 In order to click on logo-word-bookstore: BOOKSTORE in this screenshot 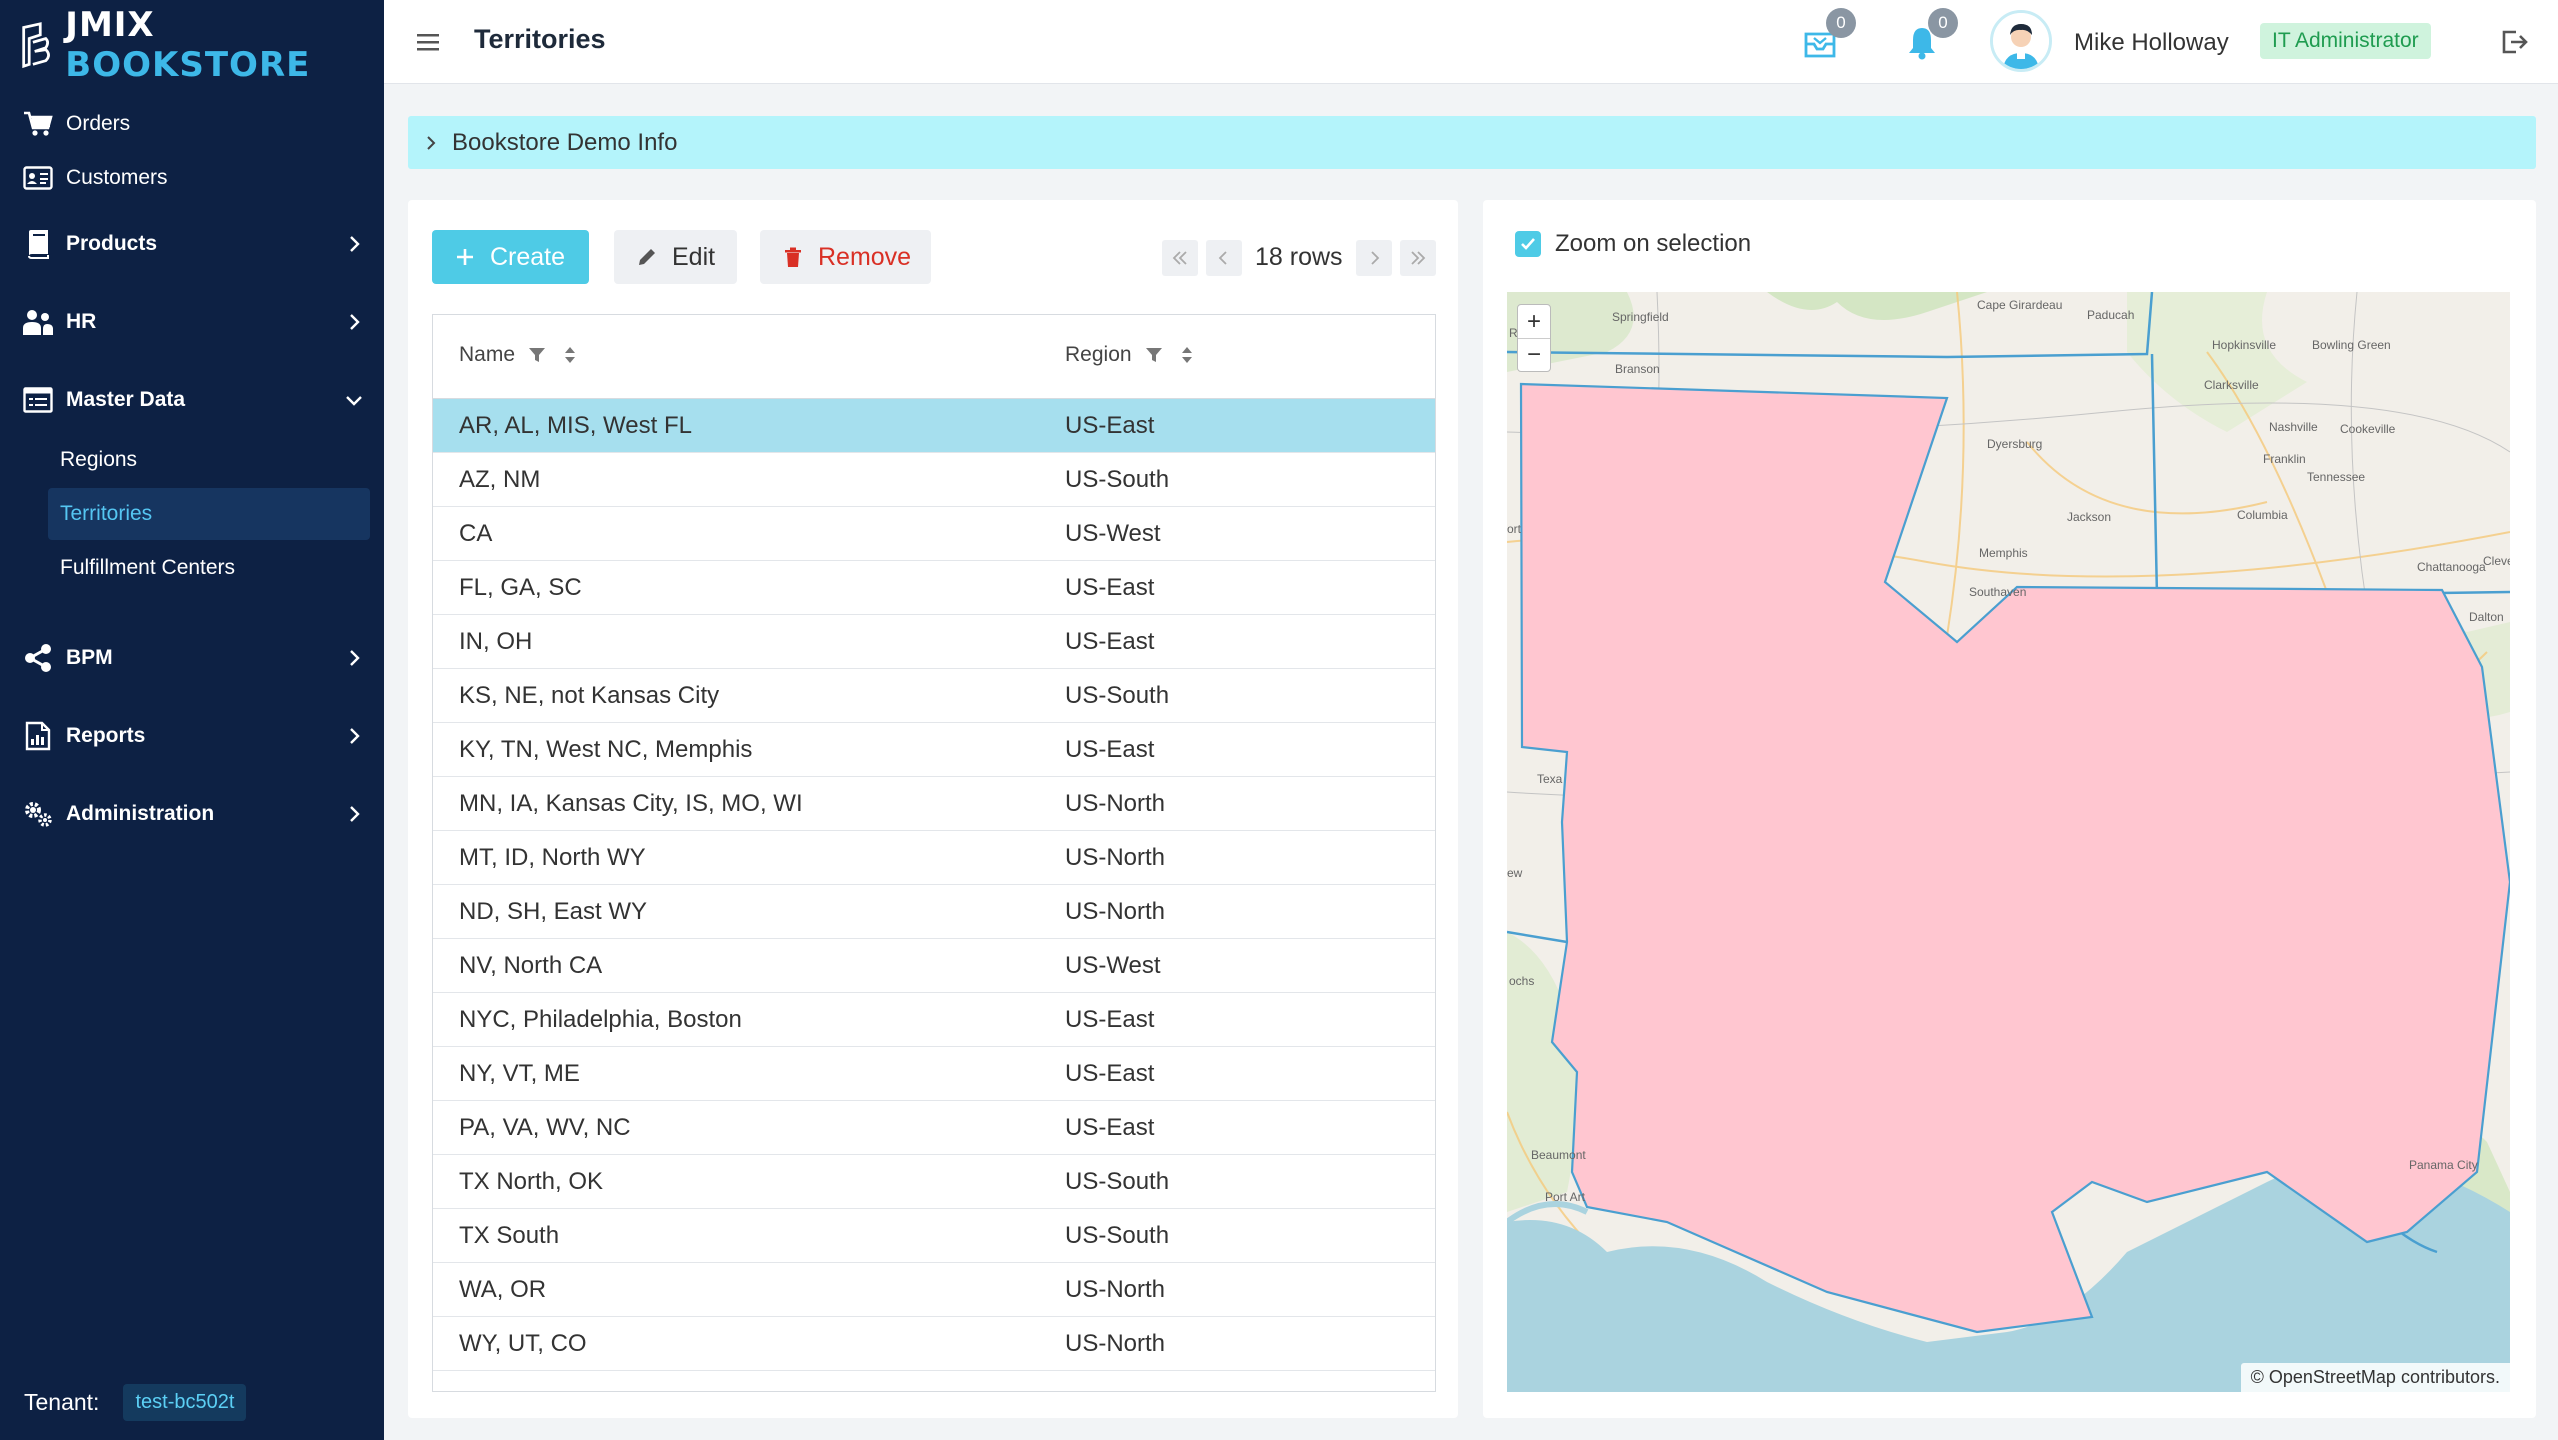, I will do `click(188, 65)`.